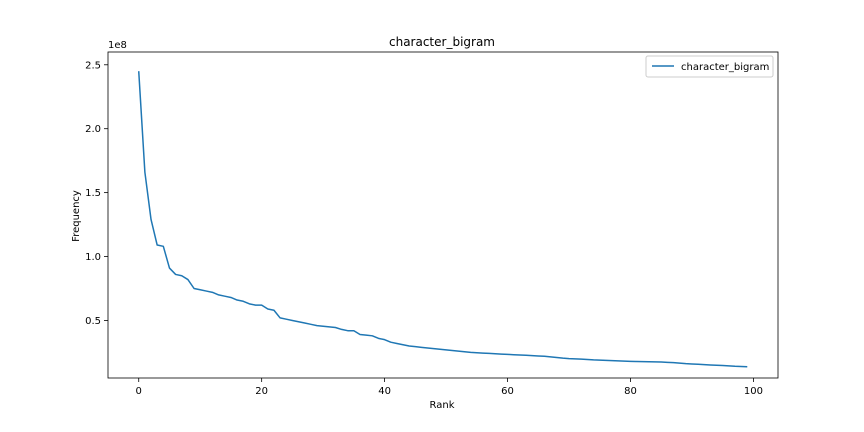  What do you see at coordinates (261, 391) in the screenshot?
I see `x-tick-label: 20` at bounding box center [261, 391].